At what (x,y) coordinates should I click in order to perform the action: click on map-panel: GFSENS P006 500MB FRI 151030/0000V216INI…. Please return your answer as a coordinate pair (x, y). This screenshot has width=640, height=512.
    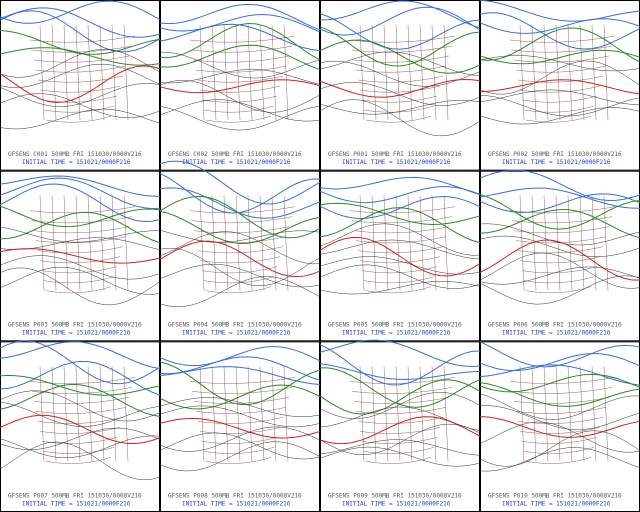
    Looking at the image, I should click on (559, 255).